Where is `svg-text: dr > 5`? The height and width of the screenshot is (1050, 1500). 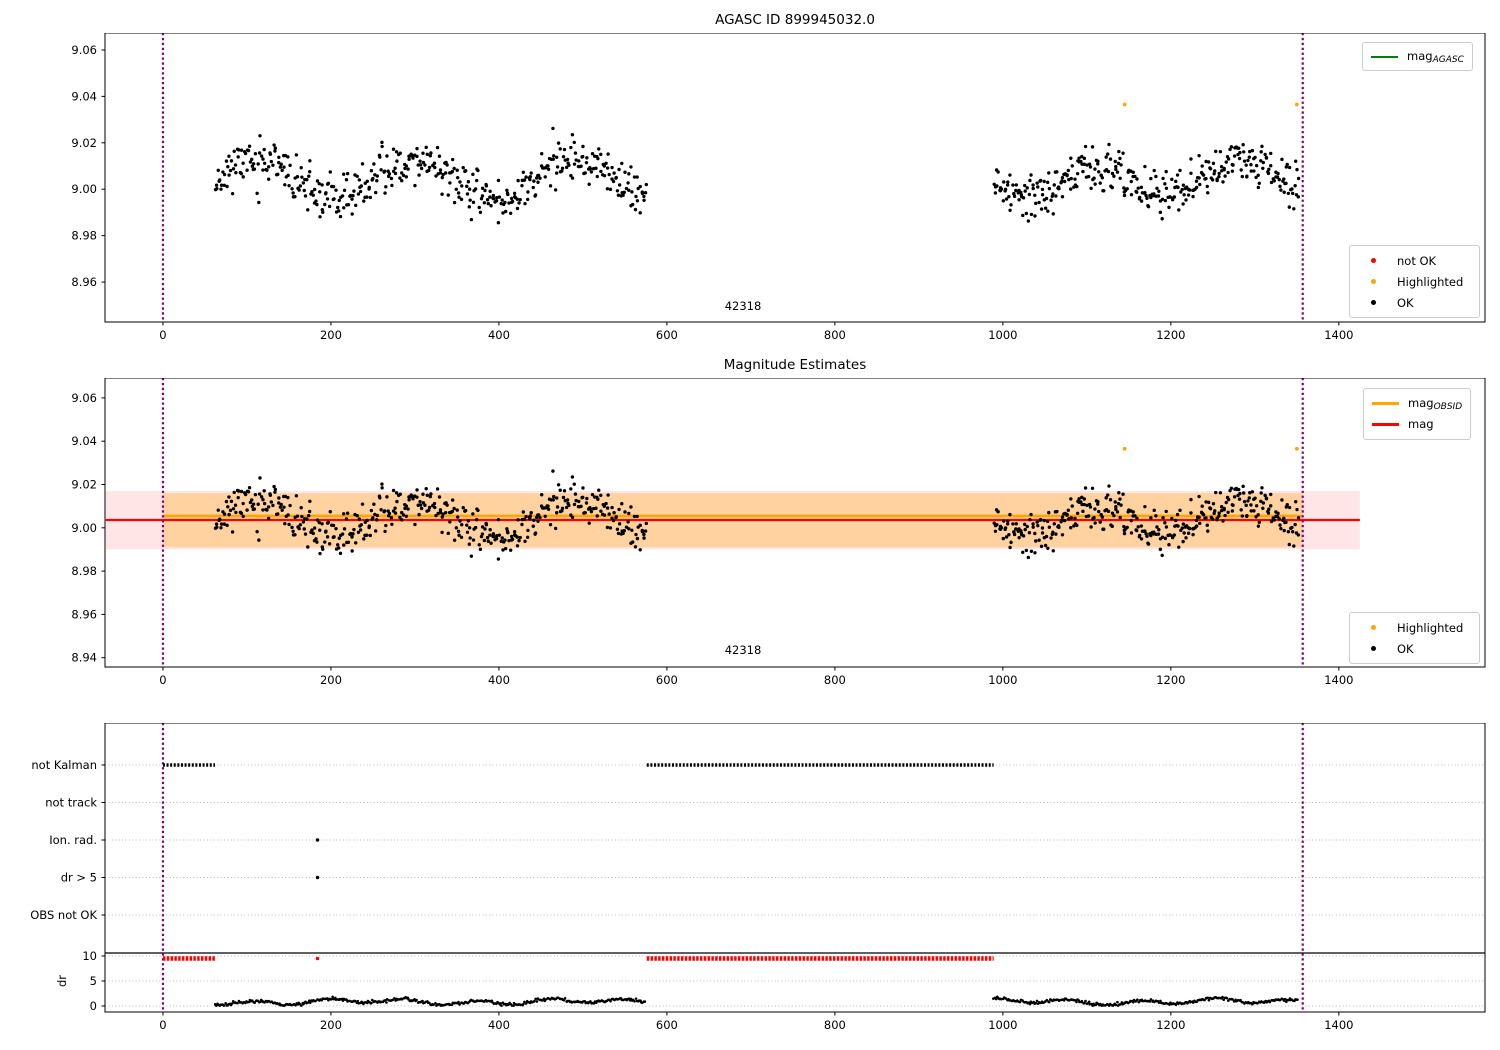 svg-text: dr > 5 is located at coordinates (79, 878).